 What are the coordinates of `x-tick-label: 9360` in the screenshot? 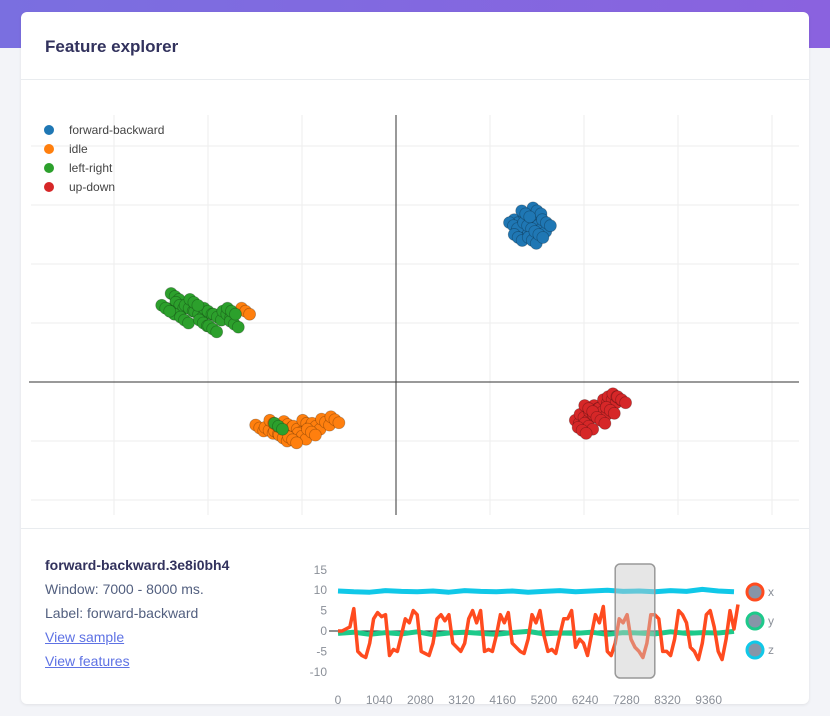 It's located at (708, 698).